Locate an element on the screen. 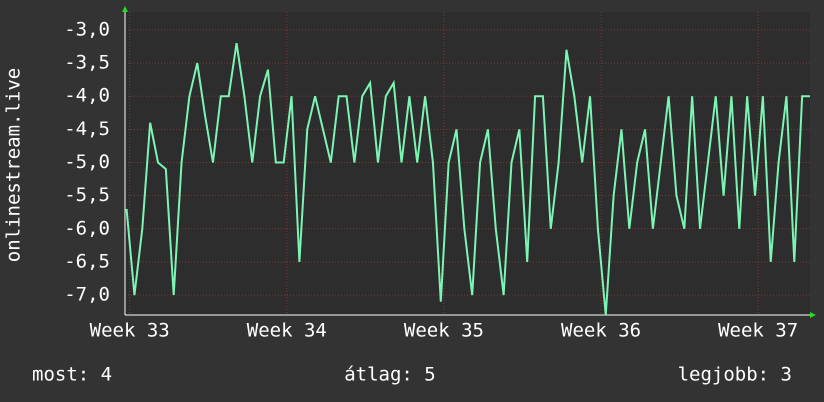  y-arrow is located at coordinates (125, 9).